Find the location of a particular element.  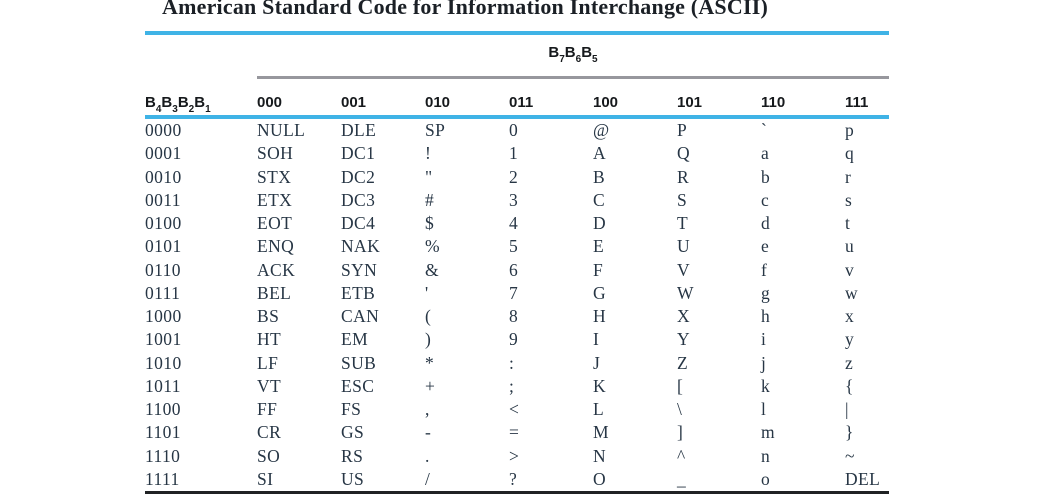

ascii-cell: SI is located at coordinates (265, 478).